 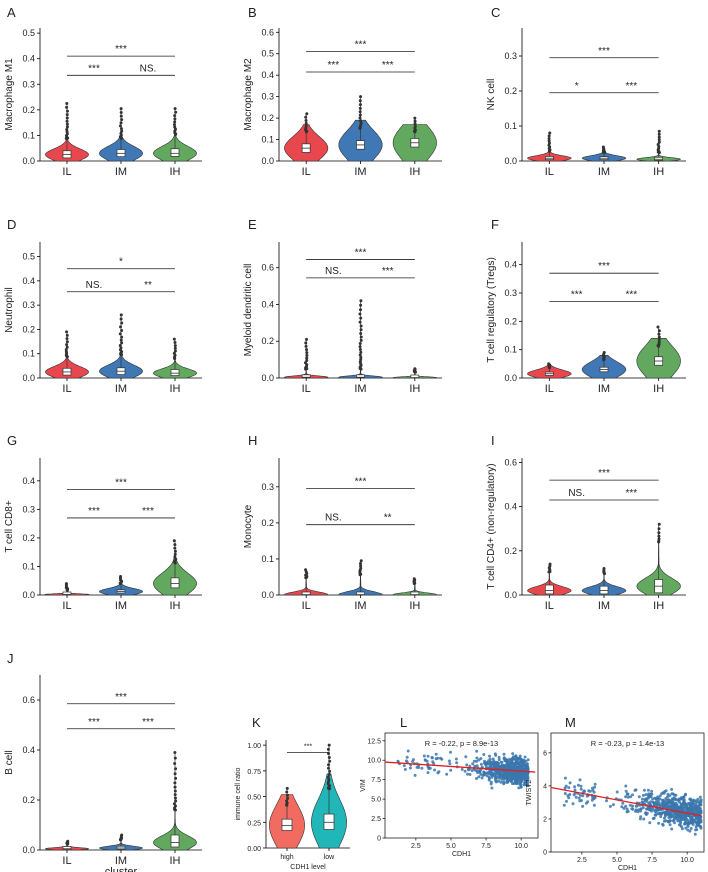 What do you see at coordinates (9, 310) in the screenshot?
I see `y-axis-label: Neutrophil` at bounding box center [9, 310].